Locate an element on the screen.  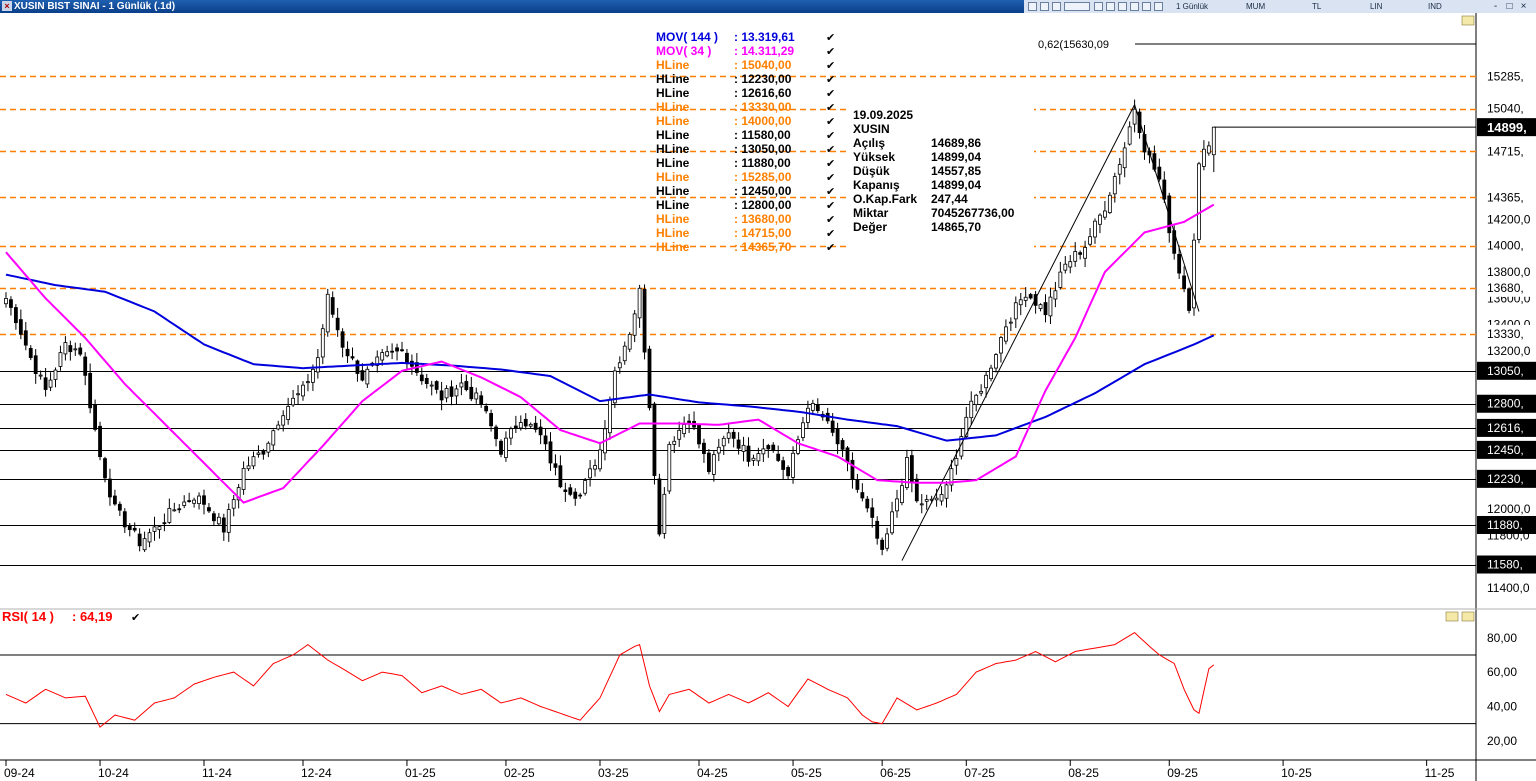
rsi-value: : 64,19 is located at coordinates (92, 616).